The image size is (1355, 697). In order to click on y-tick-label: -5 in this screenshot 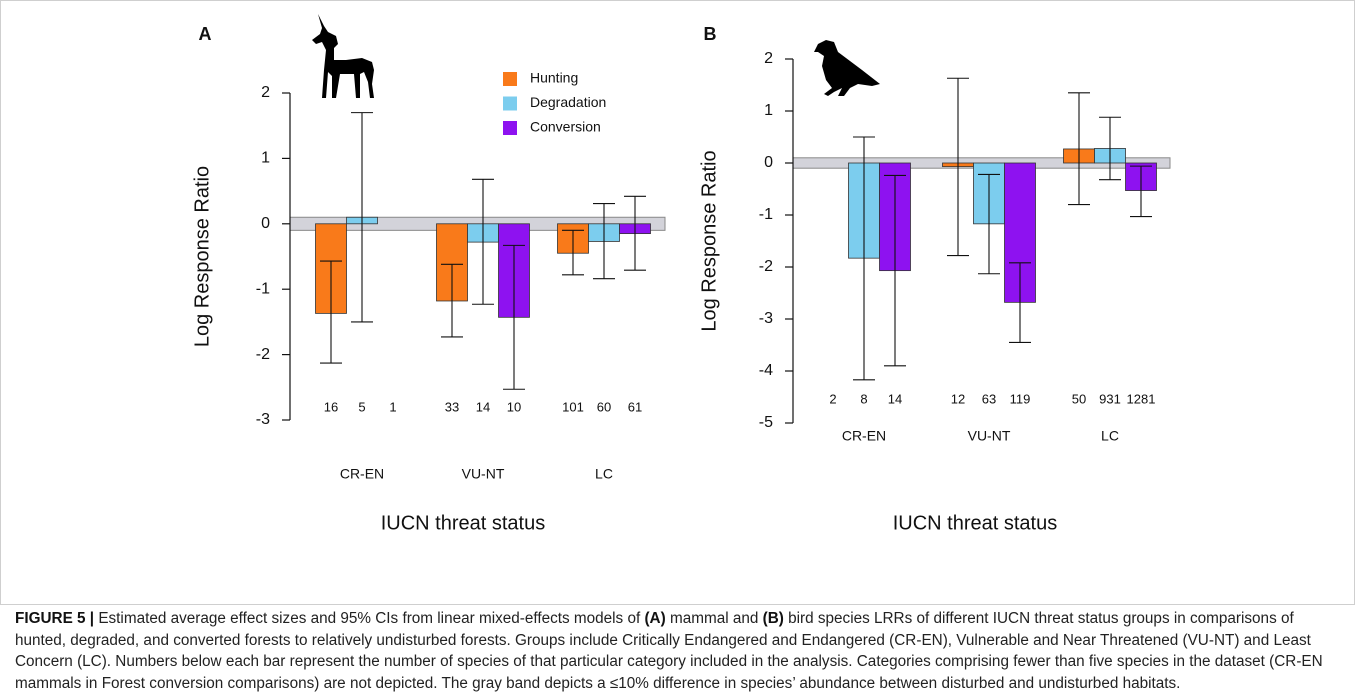, I will do `click(766, 422)`.